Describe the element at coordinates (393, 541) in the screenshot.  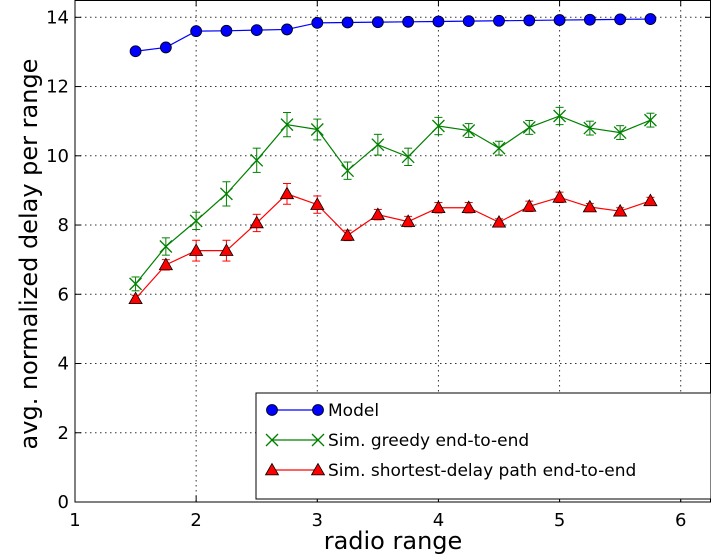
I see `x-axis-label: radio range` at that location.